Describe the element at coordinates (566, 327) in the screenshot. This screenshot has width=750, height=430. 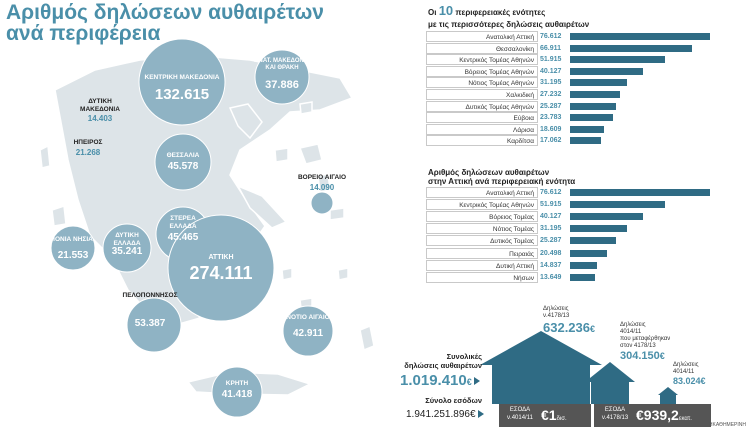
I see `house1-value-number: 632.236` at that location.